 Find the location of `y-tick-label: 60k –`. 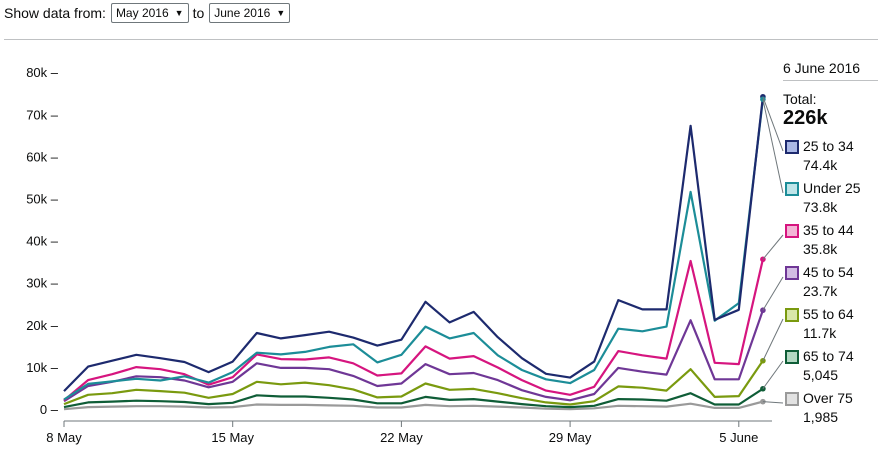

y-tick-label: 60k – is located at coordinates (42, 156).